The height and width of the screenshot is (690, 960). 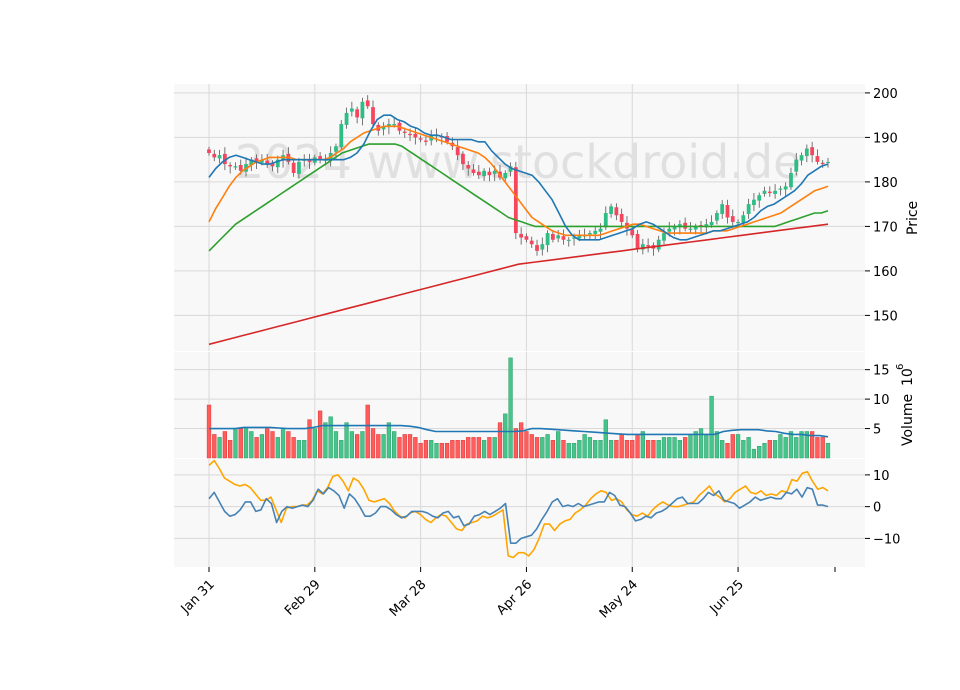 I want to click on price-tick-label: 200, so click(x=885, y=94).